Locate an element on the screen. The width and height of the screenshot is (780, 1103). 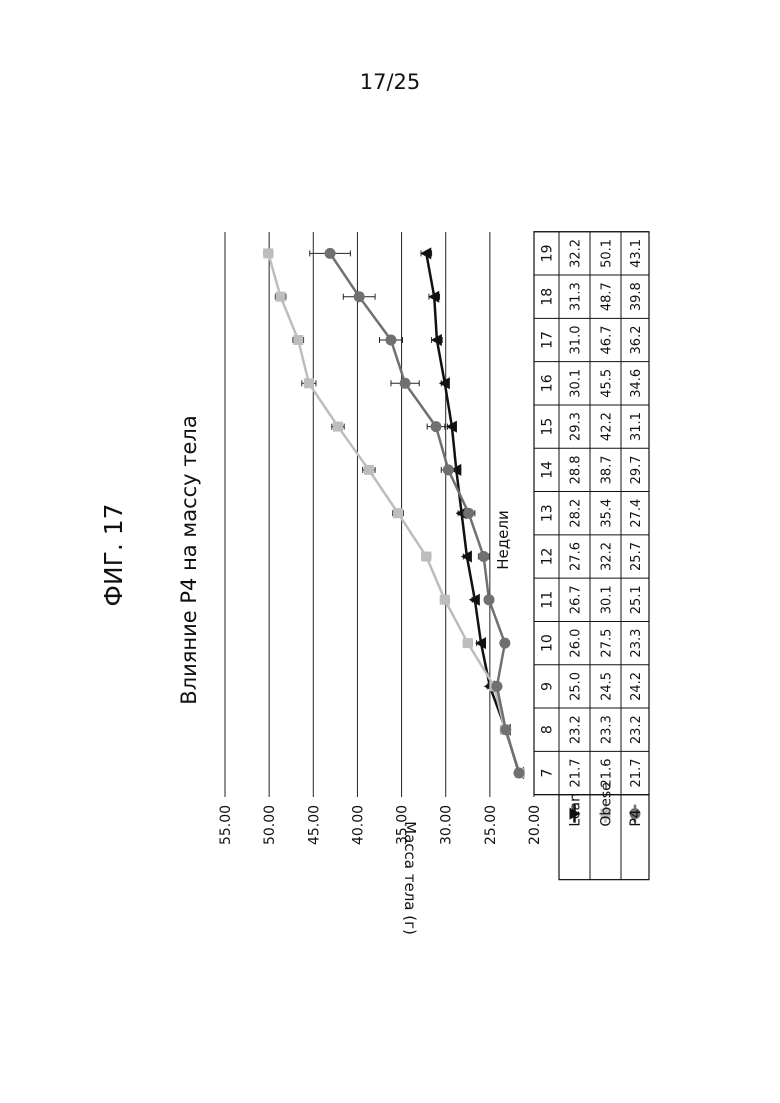
x-axis-label: Недели is located at coordinates (503, 539).